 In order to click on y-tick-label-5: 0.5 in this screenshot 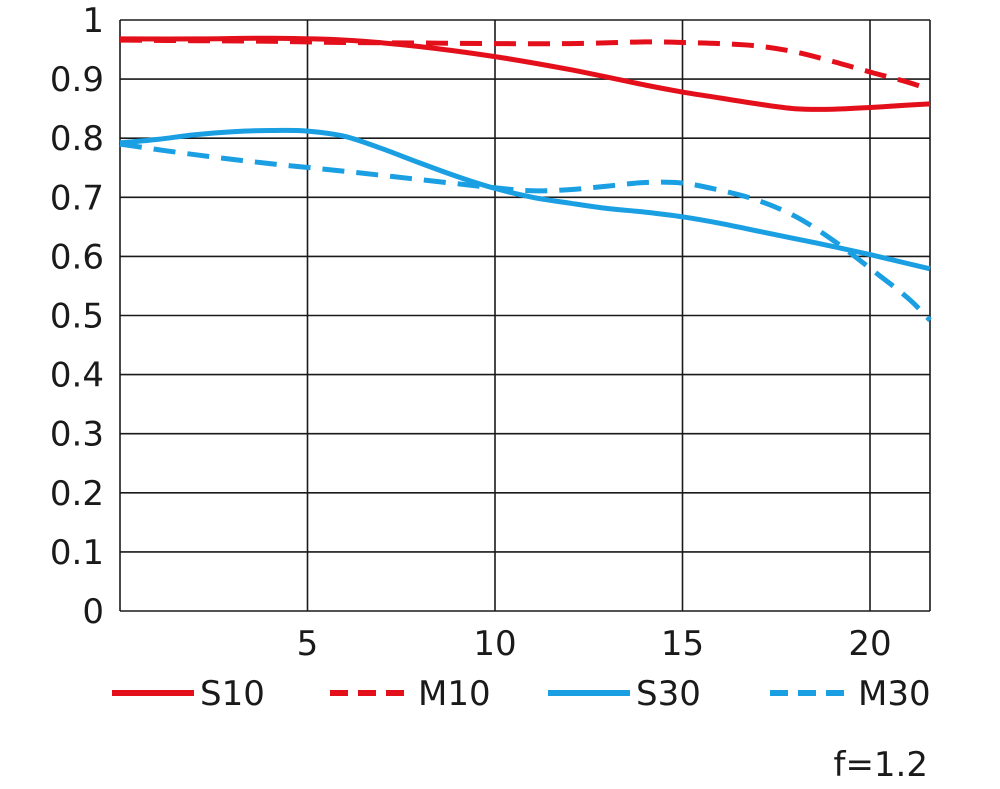, I will do `click(77, 317)`.